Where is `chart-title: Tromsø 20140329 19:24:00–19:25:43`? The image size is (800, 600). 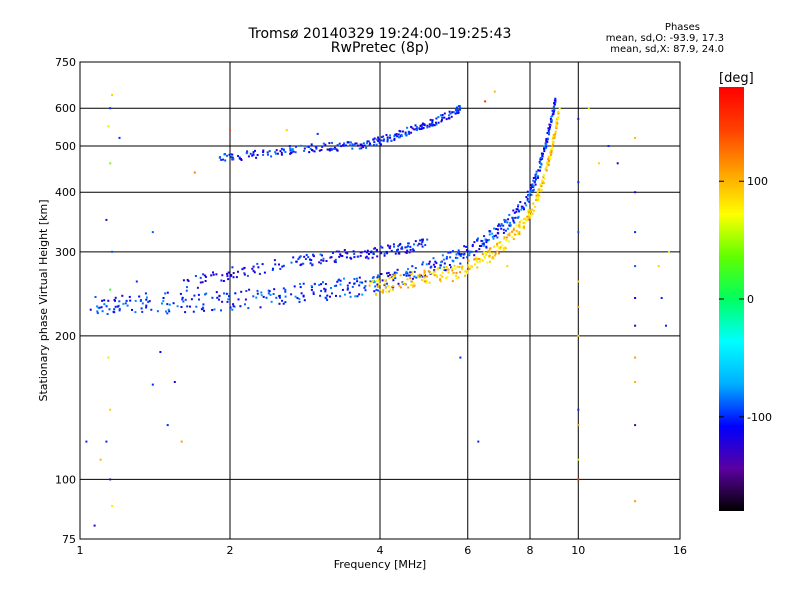
chart-title: Tromsø 20140329 19:24:00–19:25:43 is located at coordinates (380, 34).